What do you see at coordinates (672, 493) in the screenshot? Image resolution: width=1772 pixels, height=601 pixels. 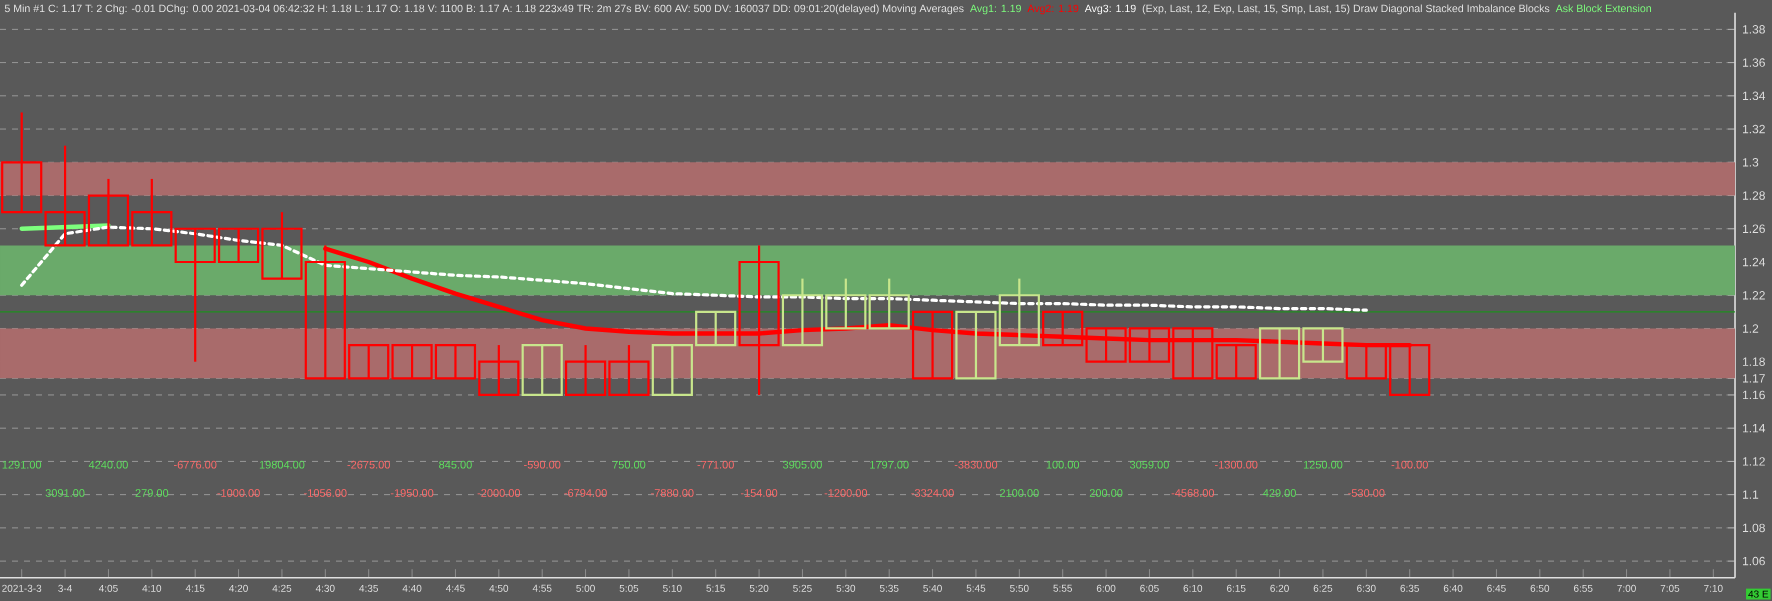 I see `annotation: -7880.00` at bounding box center [672, 493].